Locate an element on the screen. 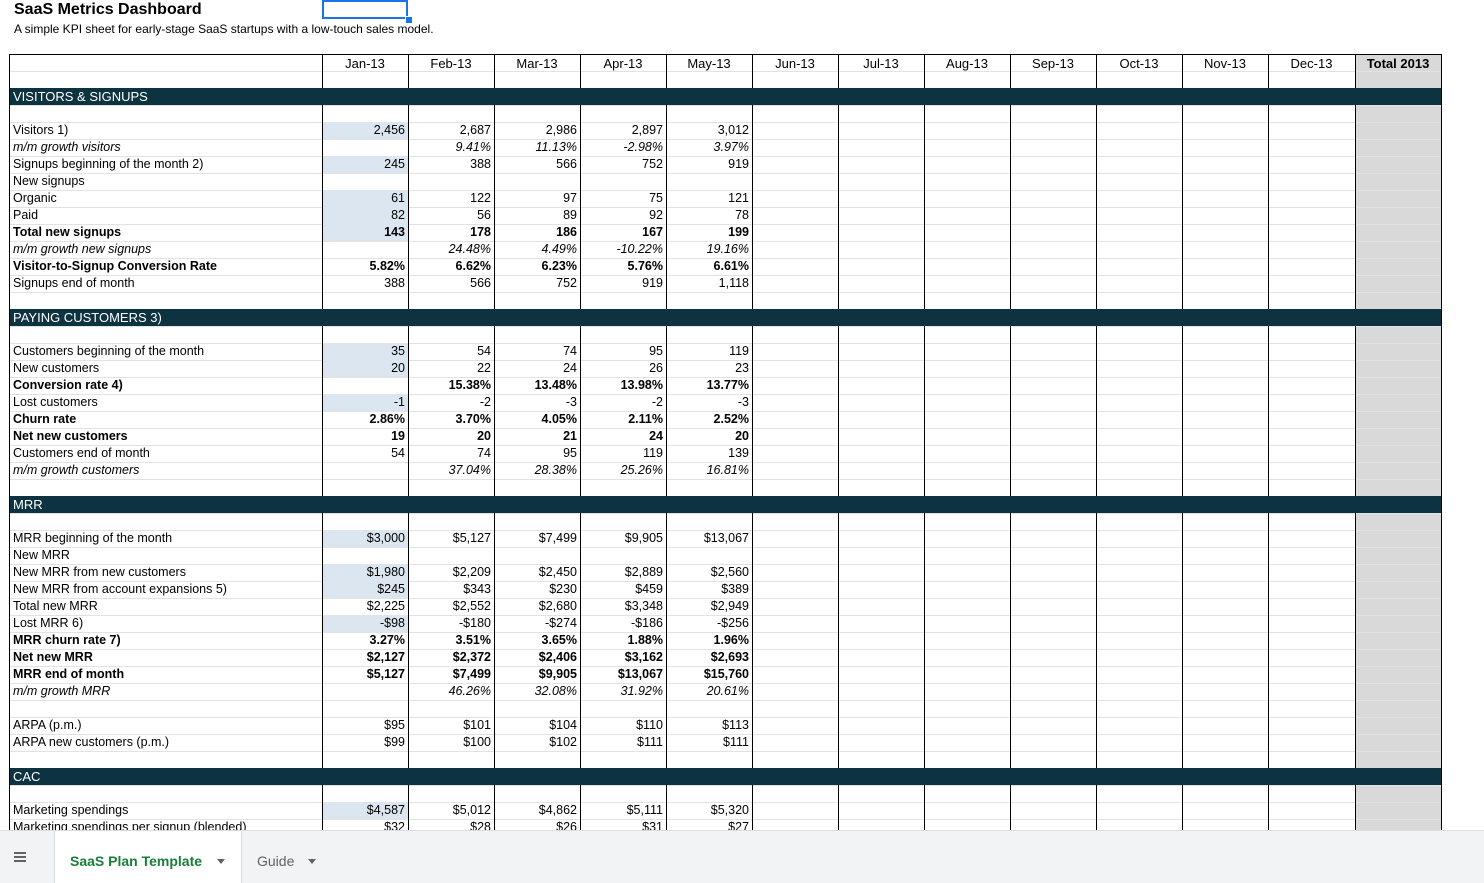 This screenshot has height=883, width=1484. data-cell: $95 is located at coordinates (394, 725).